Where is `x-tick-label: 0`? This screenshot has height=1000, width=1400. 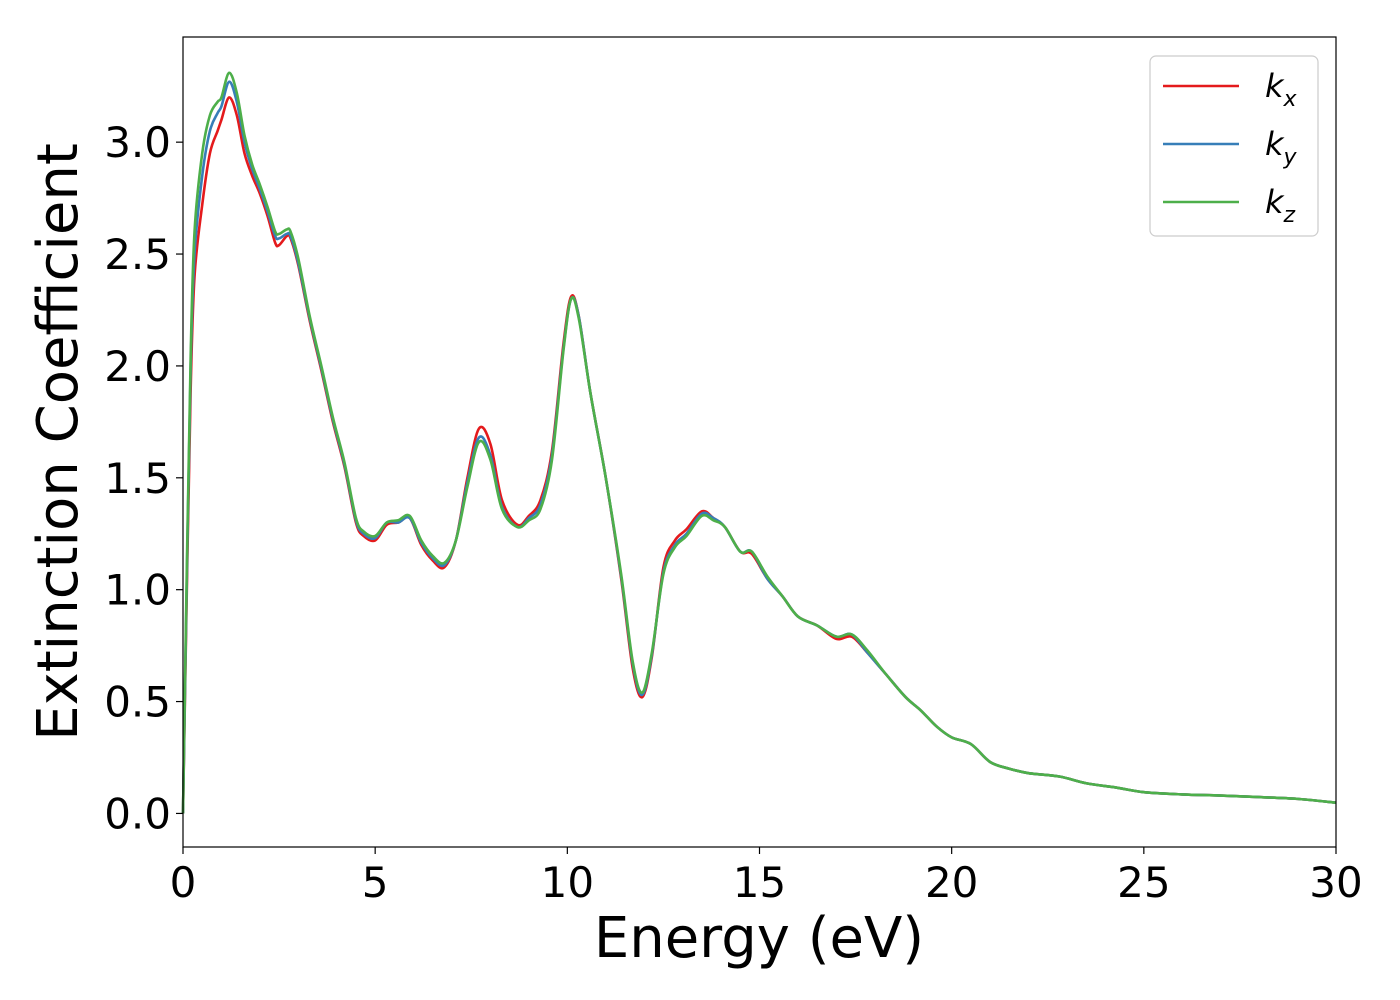
x-tick-label: 0 is located at coordinates (183, 882).